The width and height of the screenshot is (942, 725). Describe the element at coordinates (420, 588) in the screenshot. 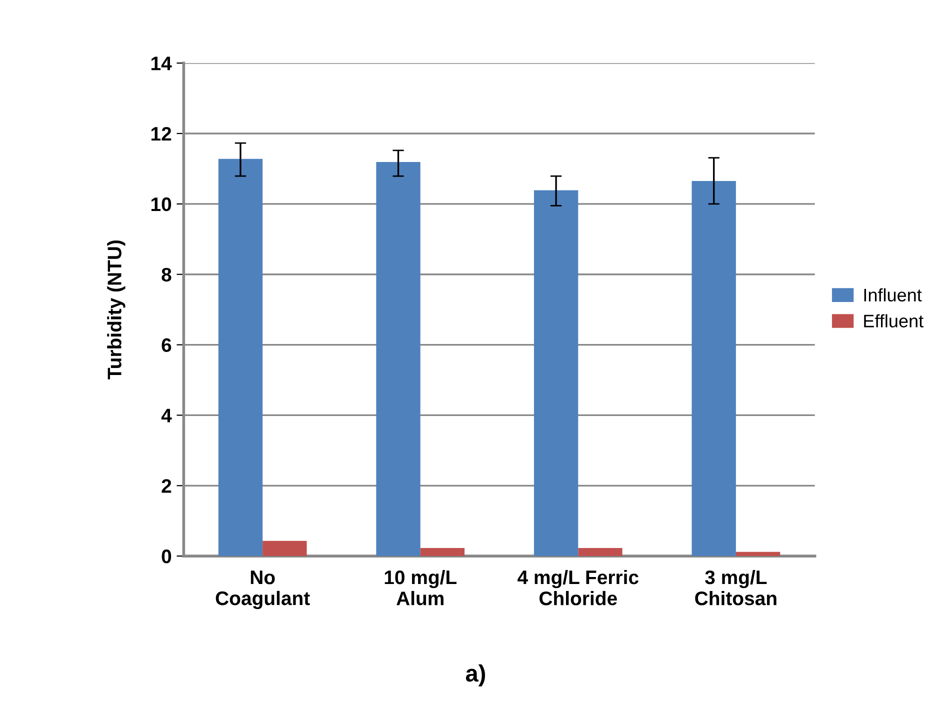

I see `x-tick-label: 10 mg/L Alum` at that location.